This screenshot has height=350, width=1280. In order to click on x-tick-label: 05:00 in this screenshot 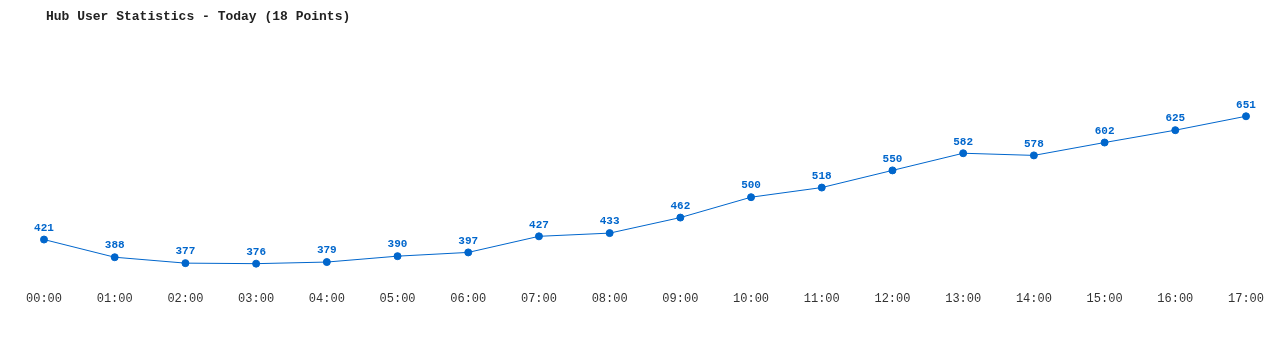, I will do `click(397, 298)`.